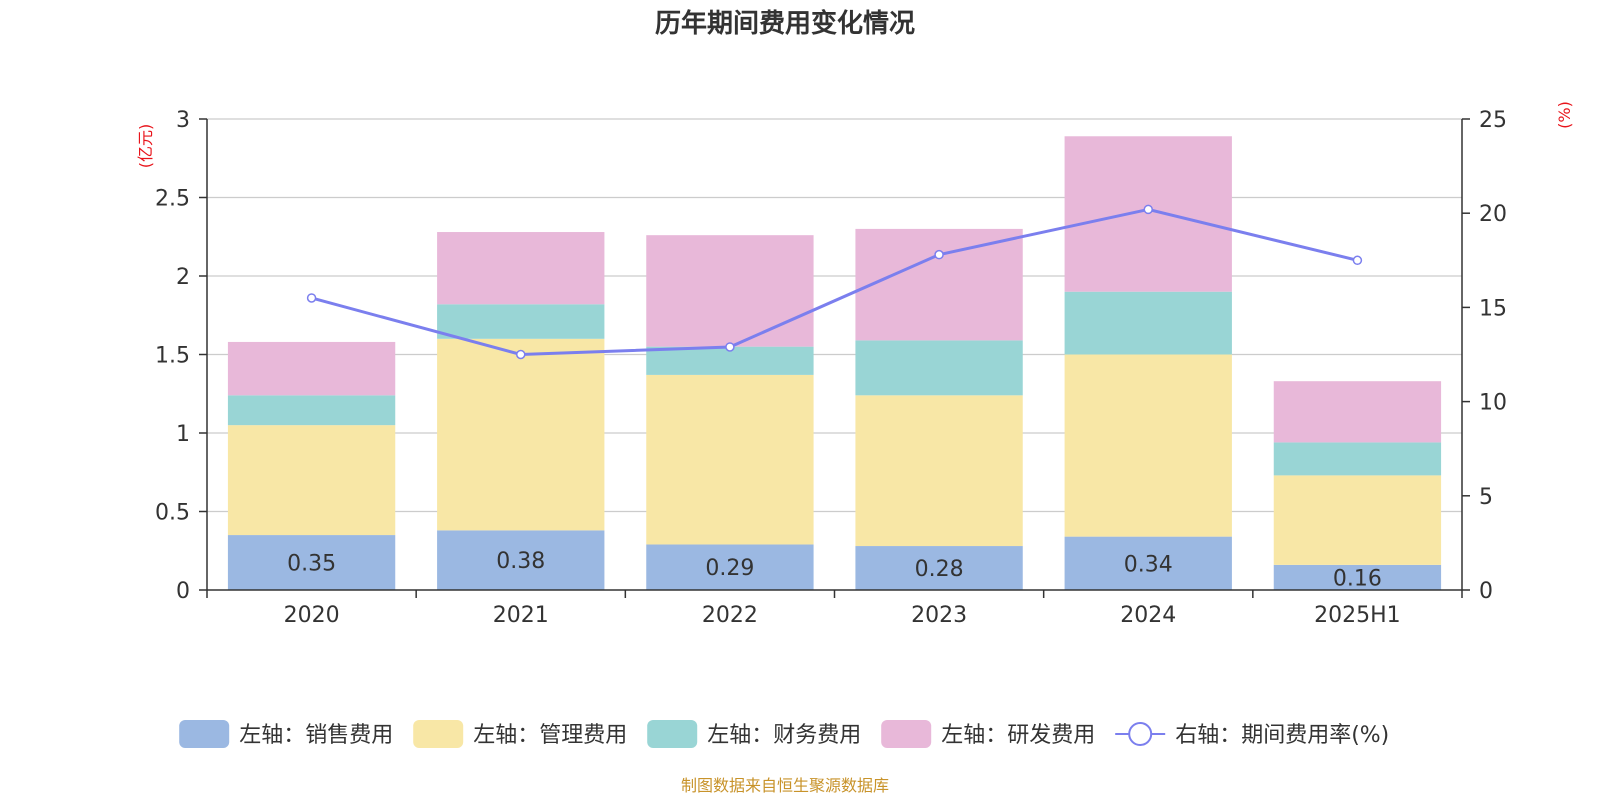 The height and width of the screenshot is (804, 1600). I want to click on bar-data-label: 0.34, so click(1148, 564).